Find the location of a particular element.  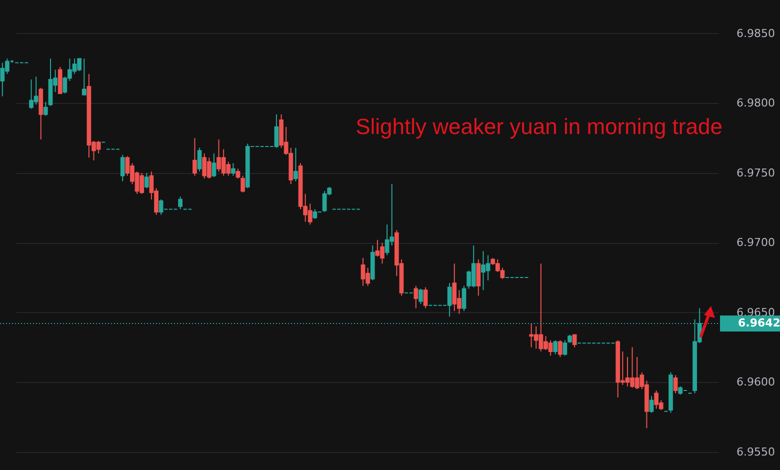

y-tick-label: 6.9550 is located at coordinates (755, 451).